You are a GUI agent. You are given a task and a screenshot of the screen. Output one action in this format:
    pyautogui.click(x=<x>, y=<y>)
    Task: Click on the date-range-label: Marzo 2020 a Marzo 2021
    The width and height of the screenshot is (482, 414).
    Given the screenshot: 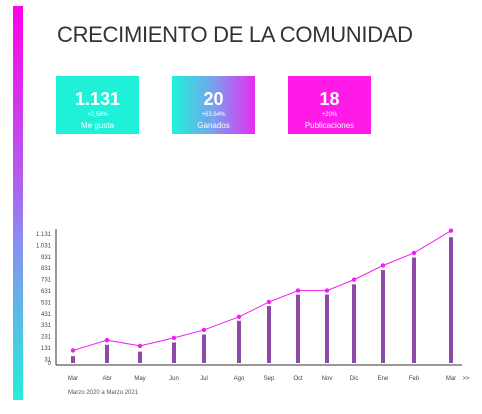 What is the action you would take?
    pyautogui.click(x=103, y=393)
    